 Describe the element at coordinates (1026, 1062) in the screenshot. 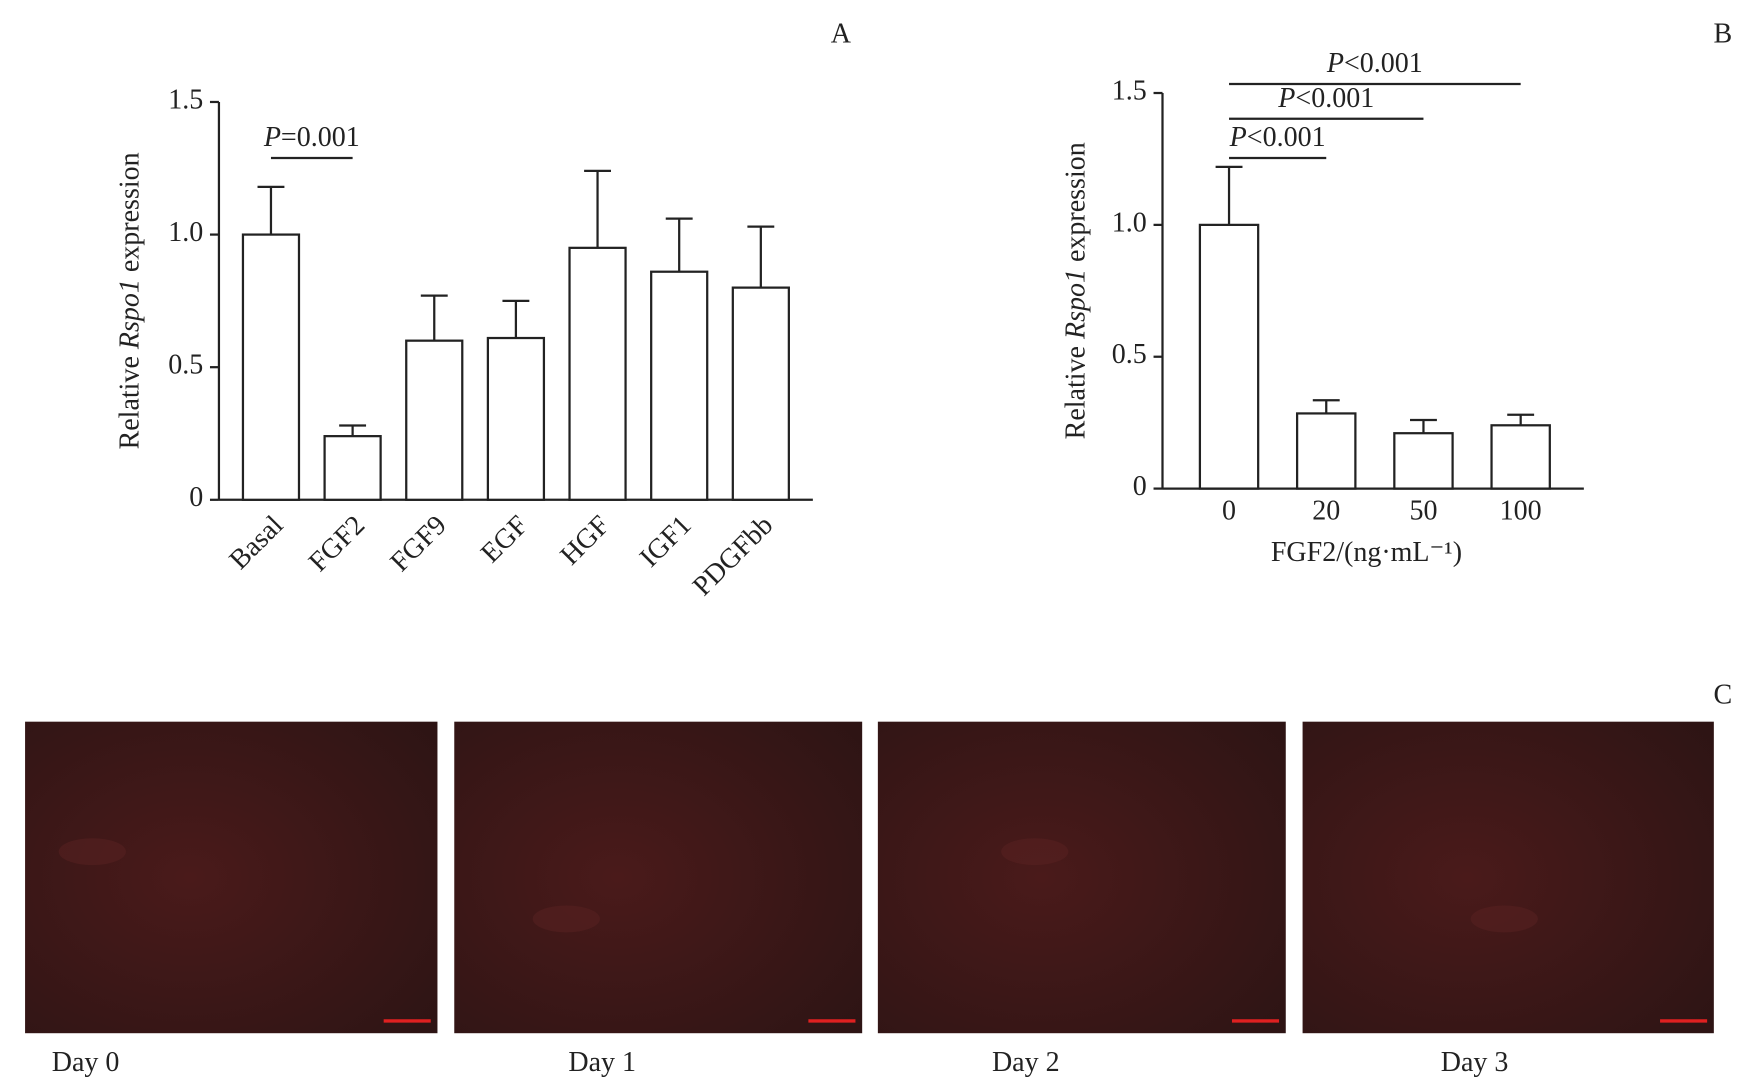

I see `image-caption: Day 2` at that location.